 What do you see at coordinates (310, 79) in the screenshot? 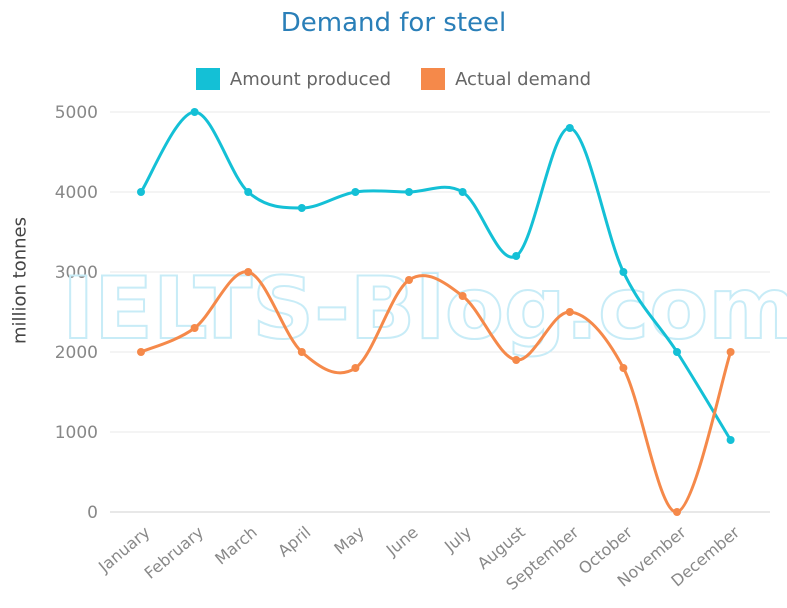
I see `legend-label-produced: Amount produced` at bounding box center [310, 79].